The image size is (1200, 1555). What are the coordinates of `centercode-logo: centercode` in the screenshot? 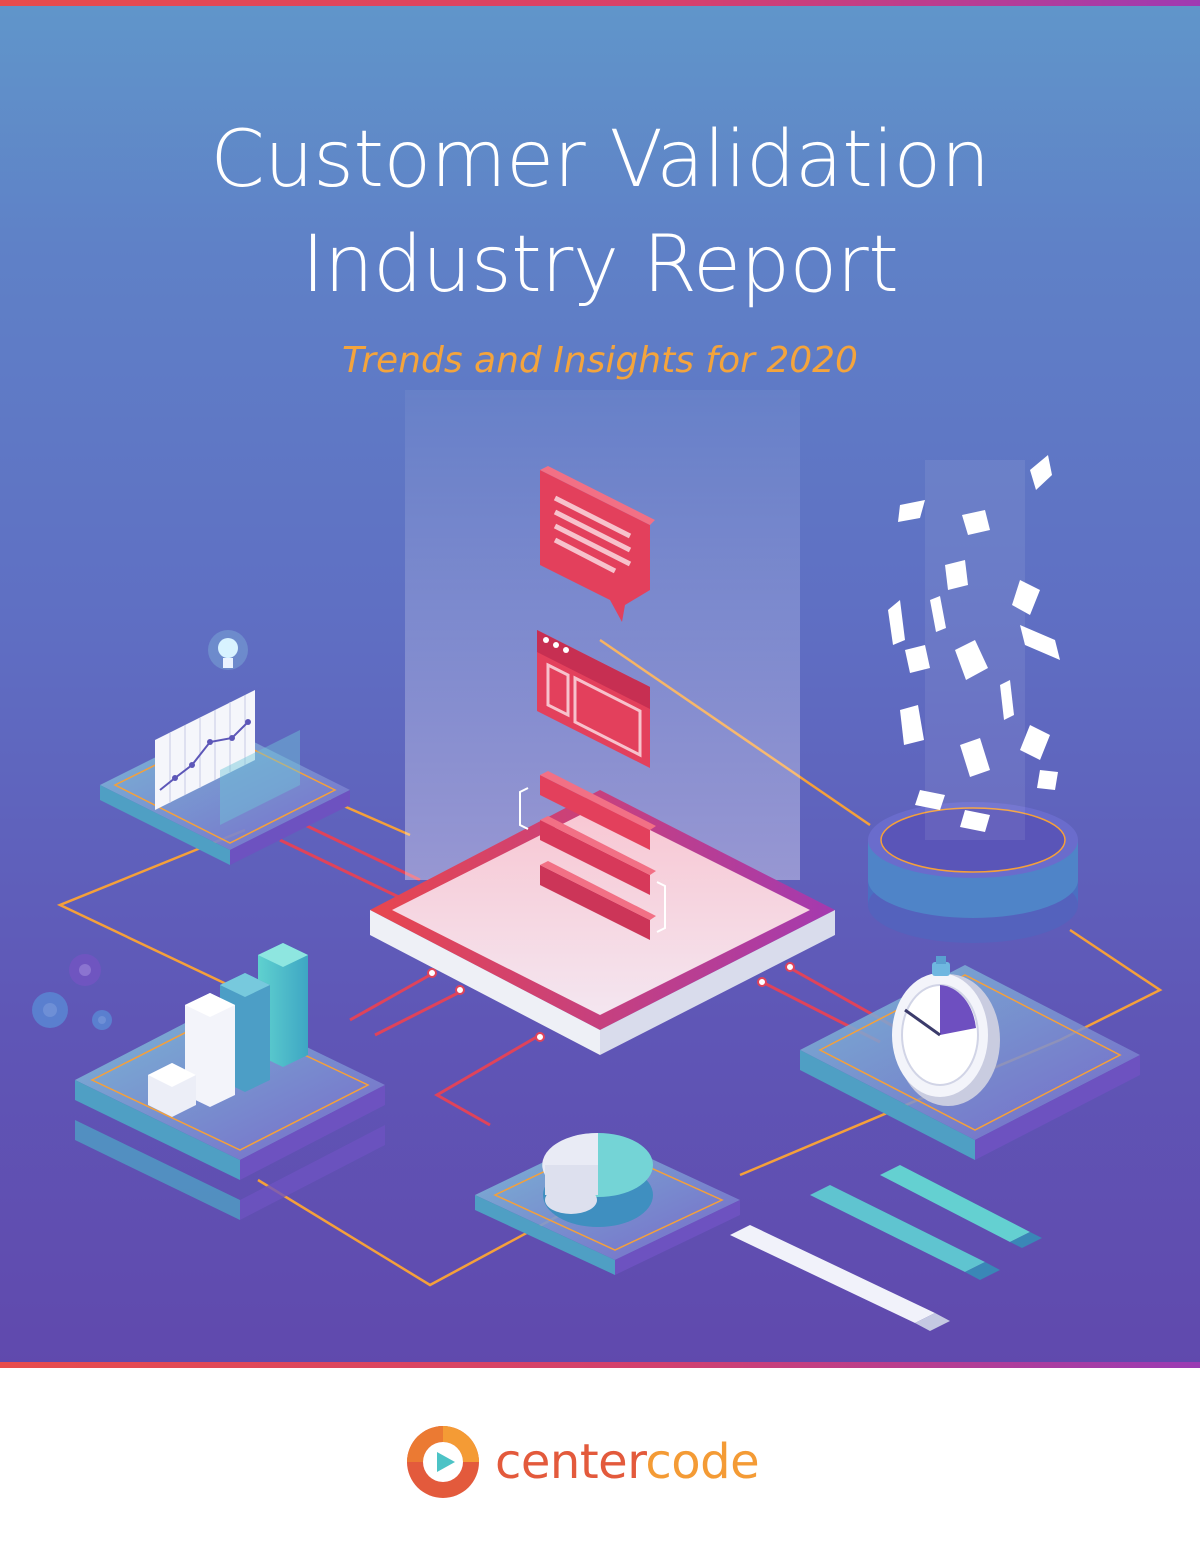 It's located at (582, 1462).